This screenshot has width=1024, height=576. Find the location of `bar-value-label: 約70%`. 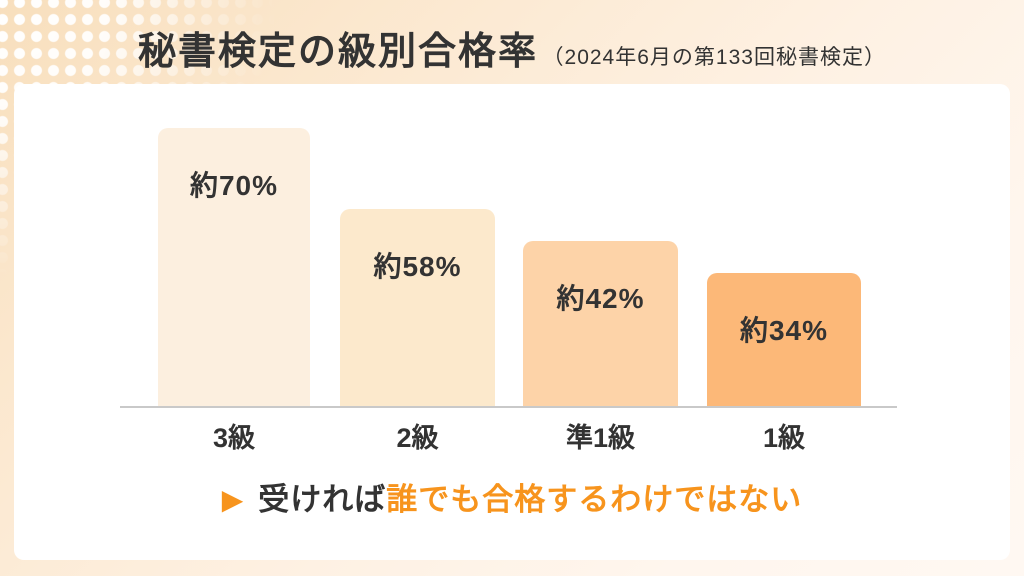

bar-value-label: 約70% is located at coordinates (234, 185).